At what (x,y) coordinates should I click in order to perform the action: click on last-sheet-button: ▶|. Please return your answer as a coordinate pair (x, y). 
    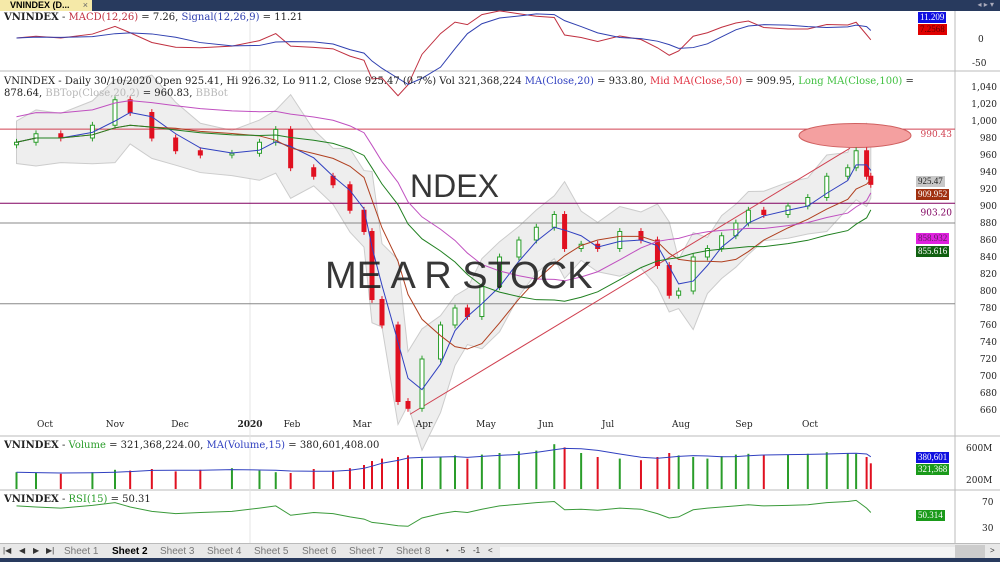
    Looking at the image, I should click on (50, 550).